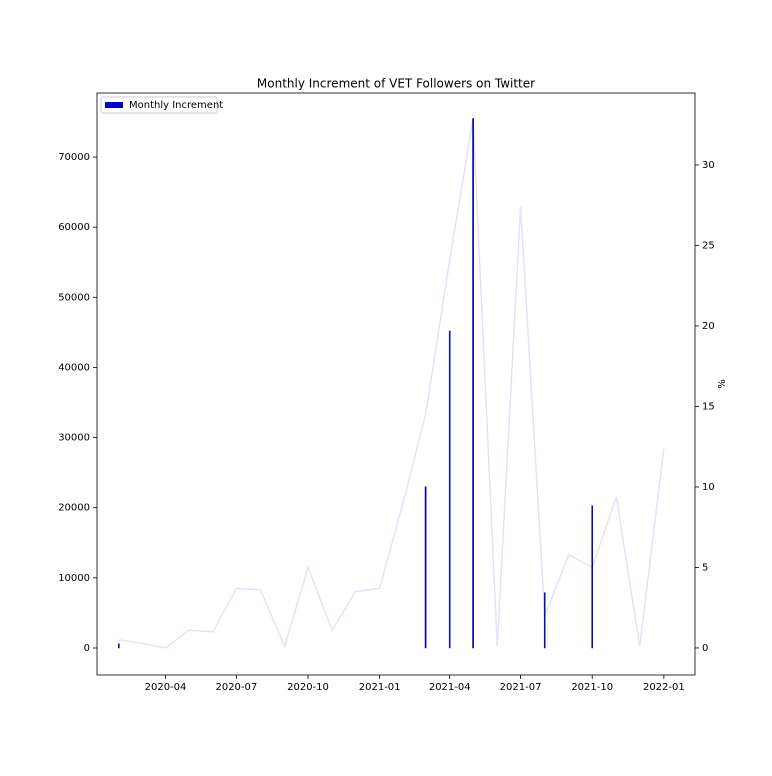 The image size is (772, 776). Describe the element at coordinates (450, 687) in the screenshot. I see `x-tick-label: 2021-04` at that location.